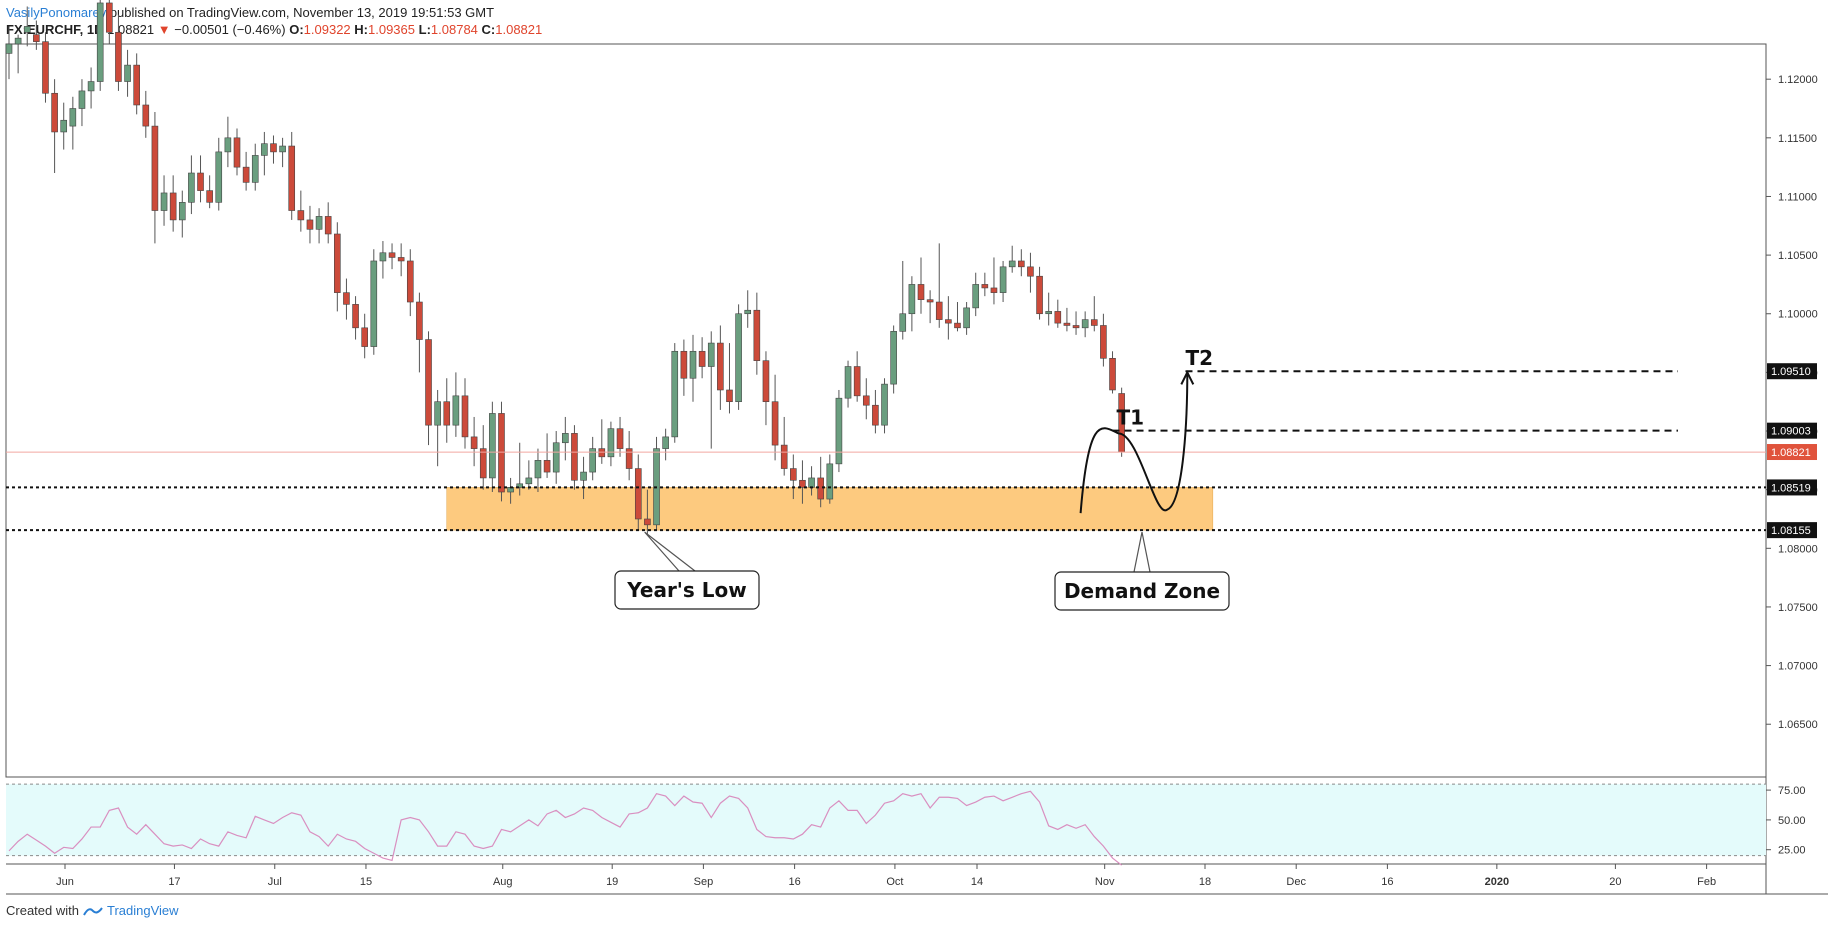  I want to click on price-tag-label: 1.08821, so click(1791, 453).